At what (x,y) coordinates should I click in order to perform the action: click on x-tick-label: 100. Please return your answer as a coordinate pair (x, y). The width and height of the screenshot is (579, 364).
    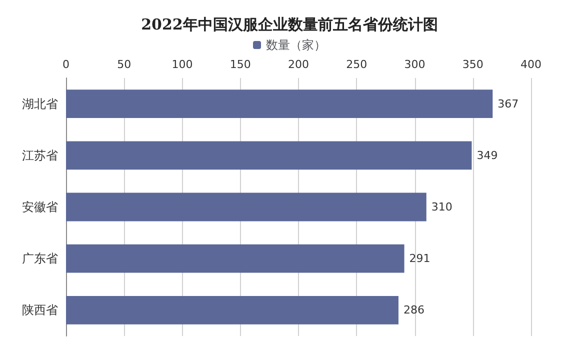
    Looking at the image, I should click on (182, 64).